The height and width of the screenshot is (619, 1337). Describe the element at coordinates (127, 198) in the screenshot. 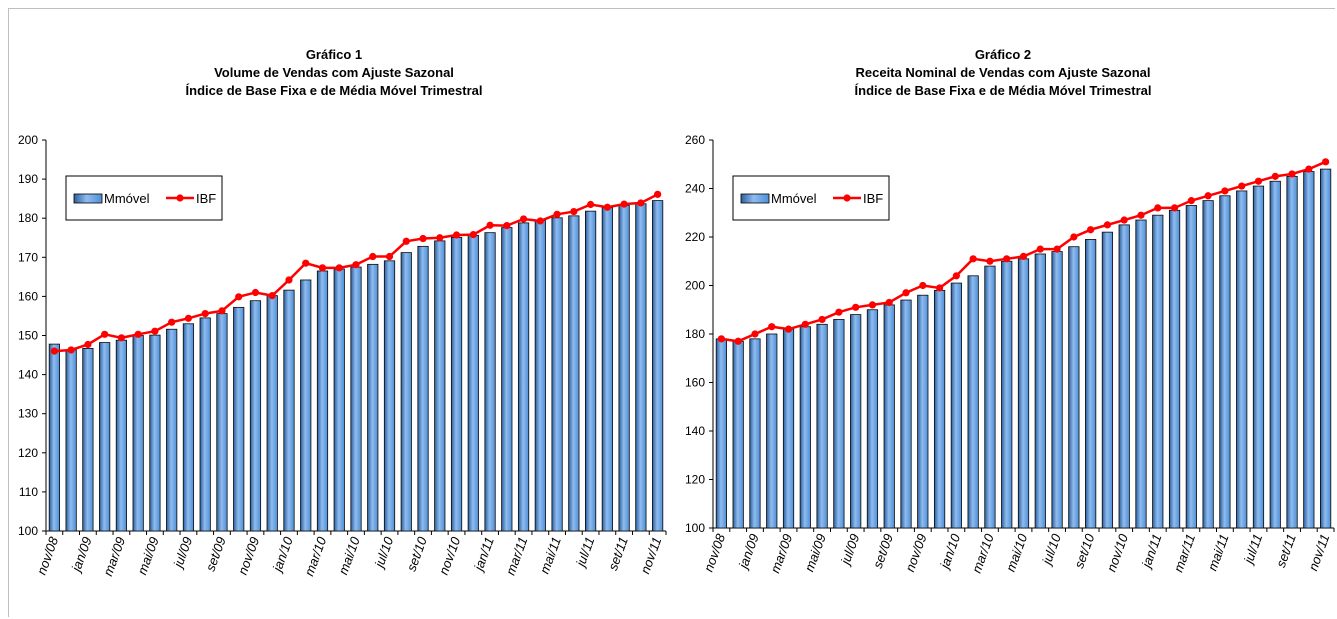

I see `legend-label-mmovel: Mmóvel` at that location.